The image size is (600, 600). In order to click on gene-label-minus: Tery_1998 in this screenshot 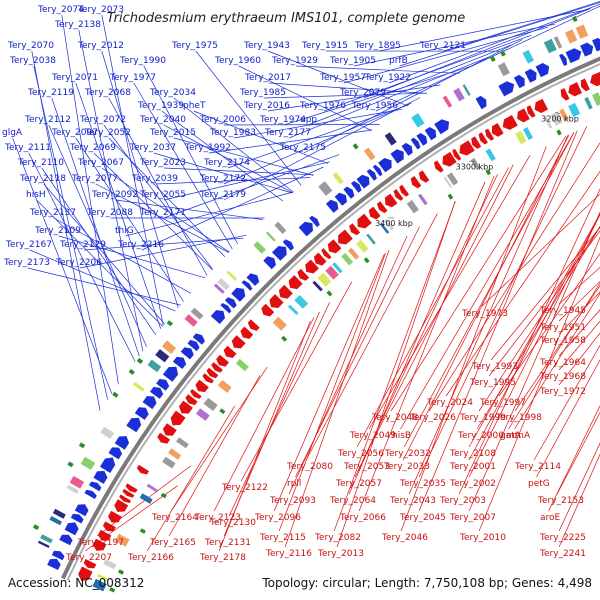, I will do `click(518, 418)`.